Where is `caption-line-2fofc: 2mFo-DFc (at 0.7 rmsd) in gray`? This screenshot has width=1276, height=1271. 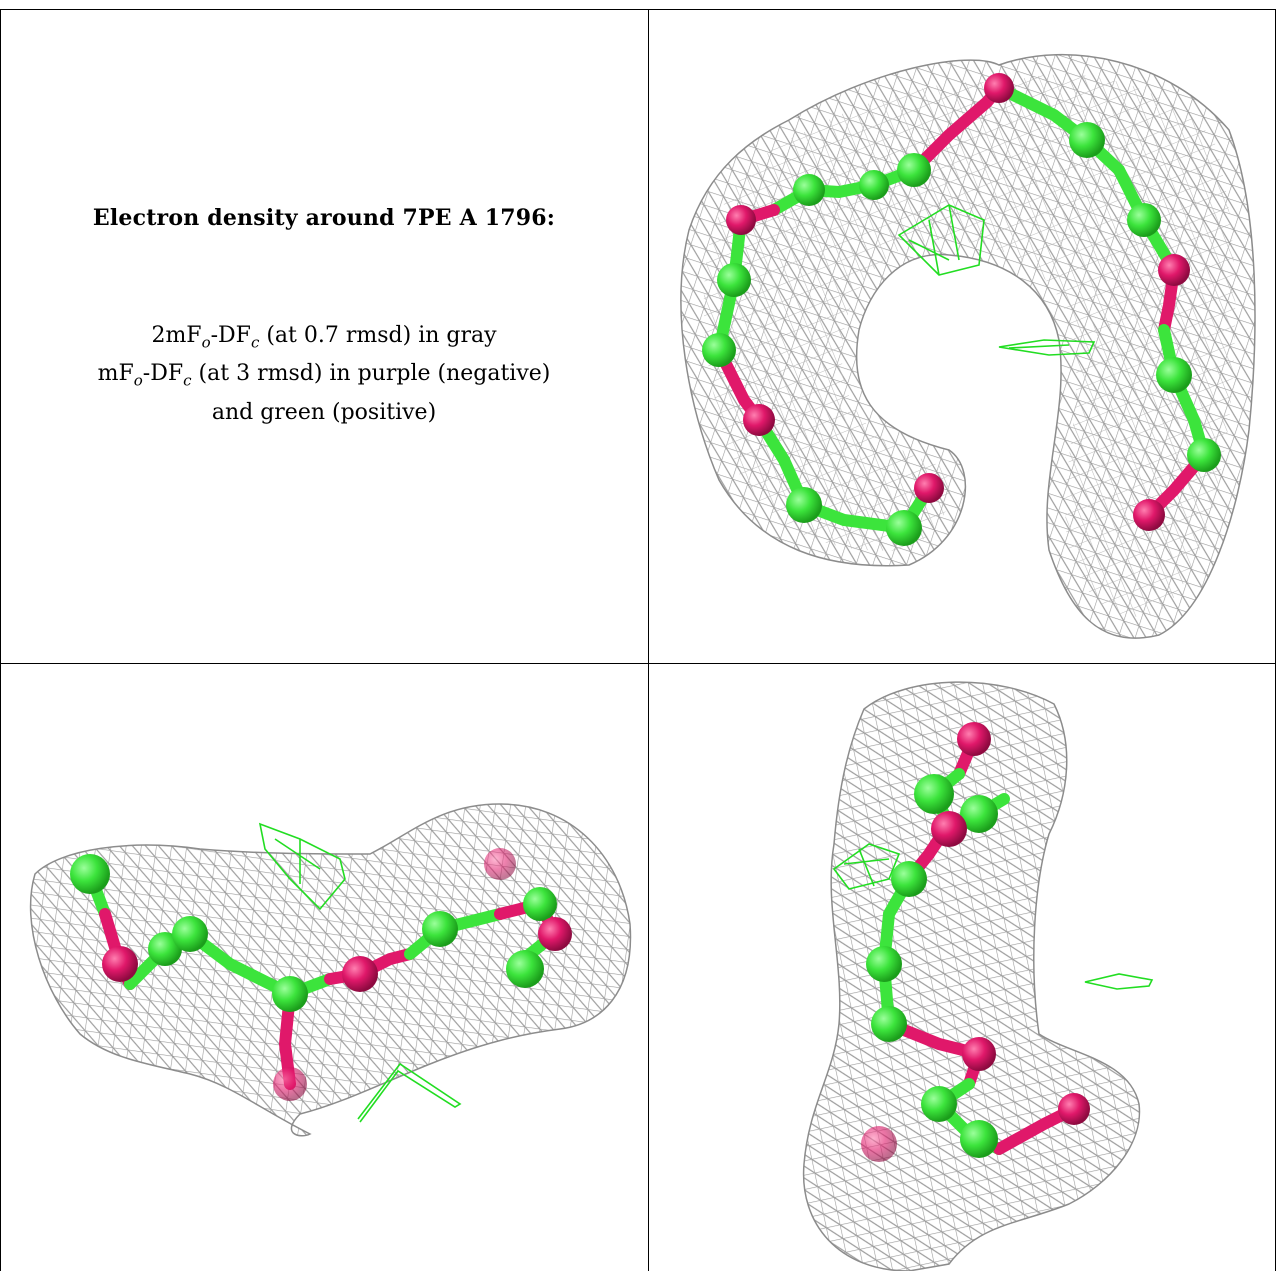
caption-line-2fofc: 2mFo-DFc (at 0.7 rmsd) in gray is located at coordinates (324, 337).